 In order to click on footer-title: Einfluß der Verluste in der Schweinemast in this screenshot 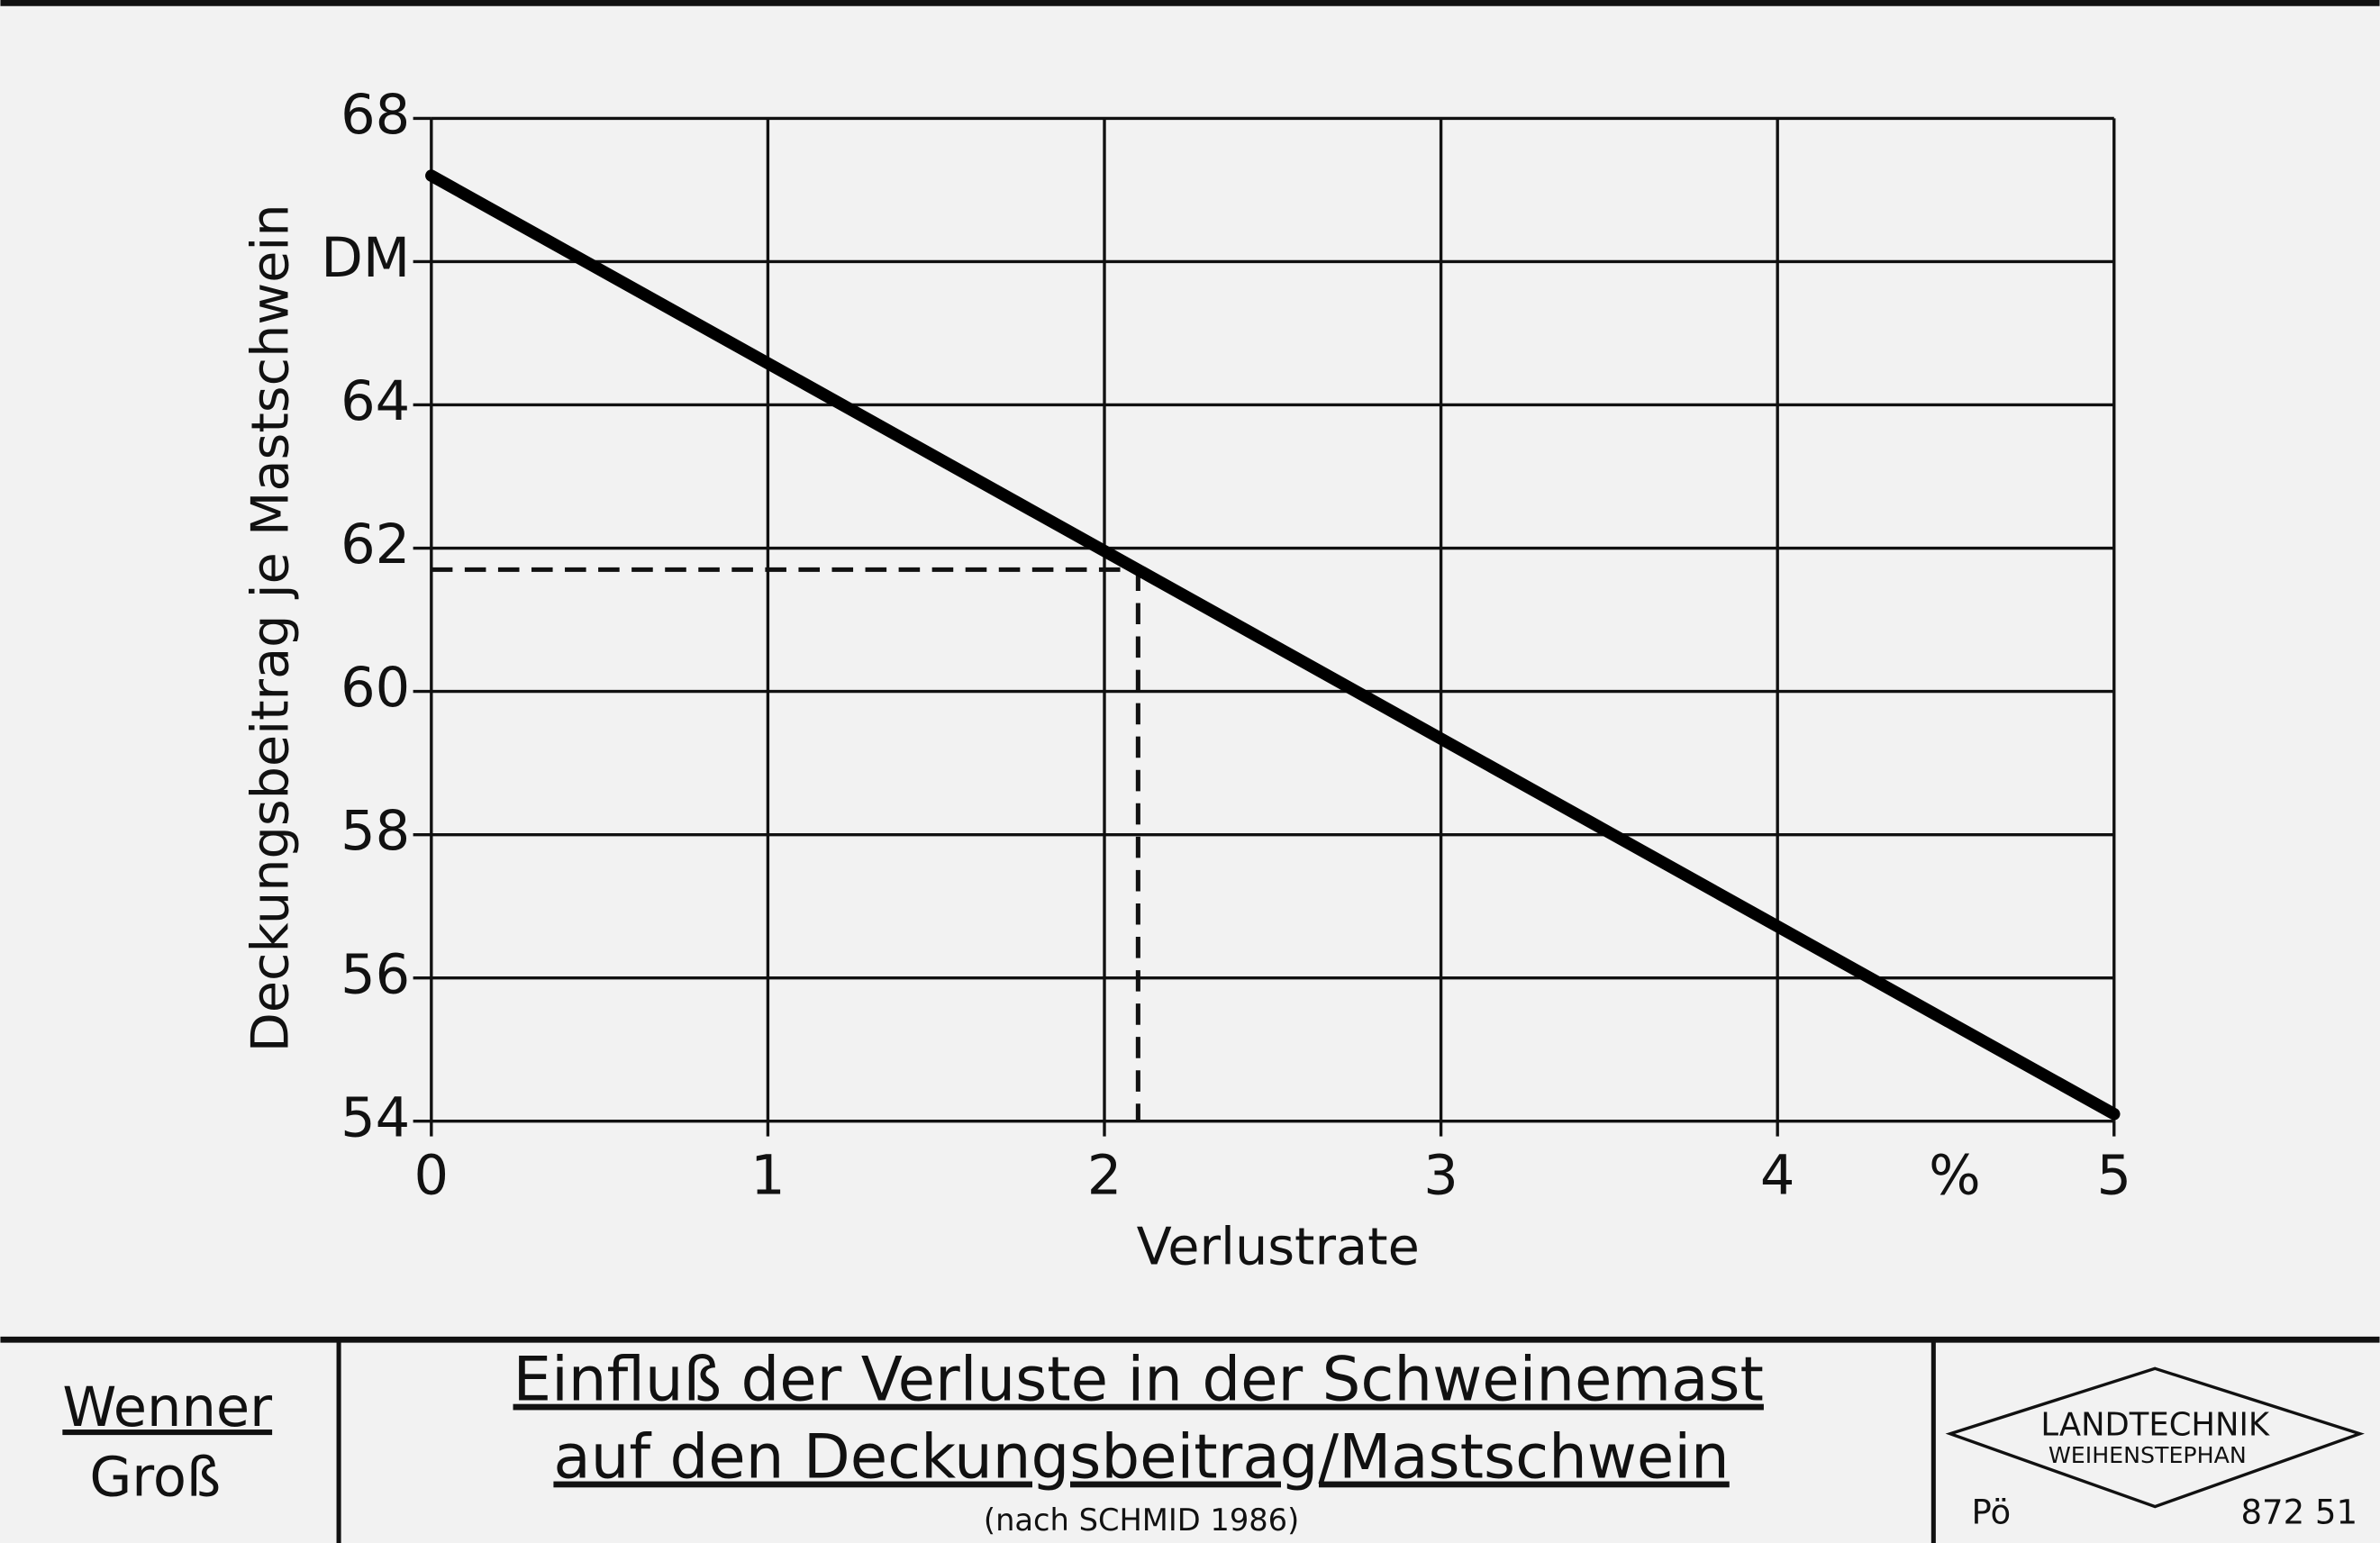, I will do `click(1138, 1379)`.